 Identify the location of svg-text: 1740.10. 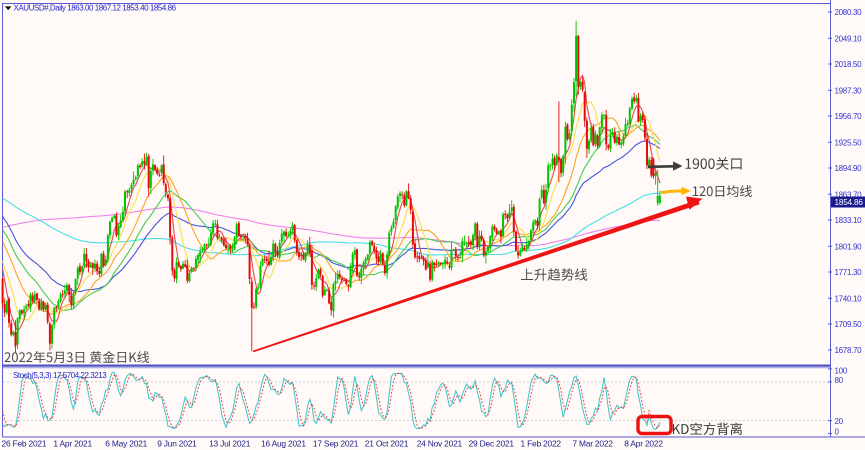
(849, 298).